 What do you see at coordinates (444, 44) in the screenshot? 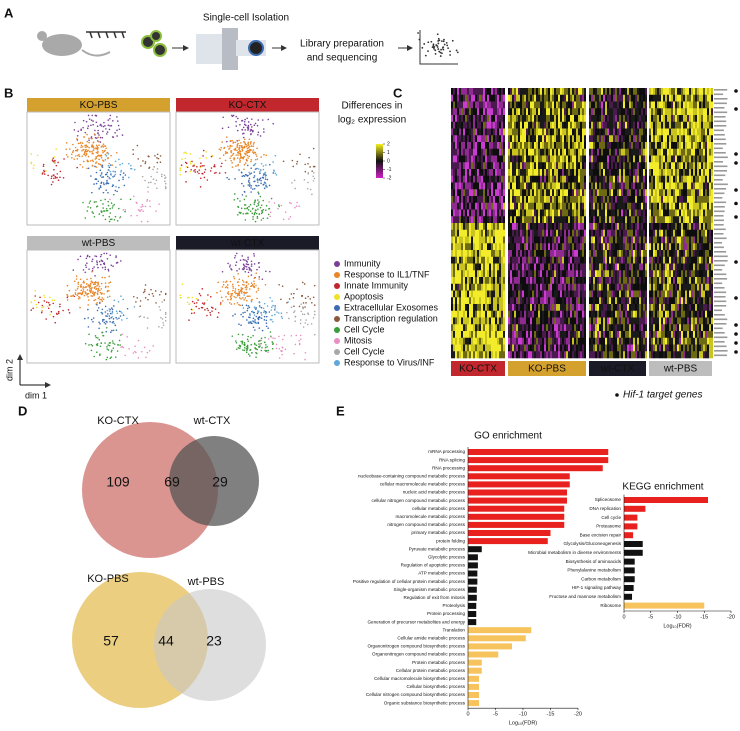
I see `plot-dot` at bounding box center [444, 44].